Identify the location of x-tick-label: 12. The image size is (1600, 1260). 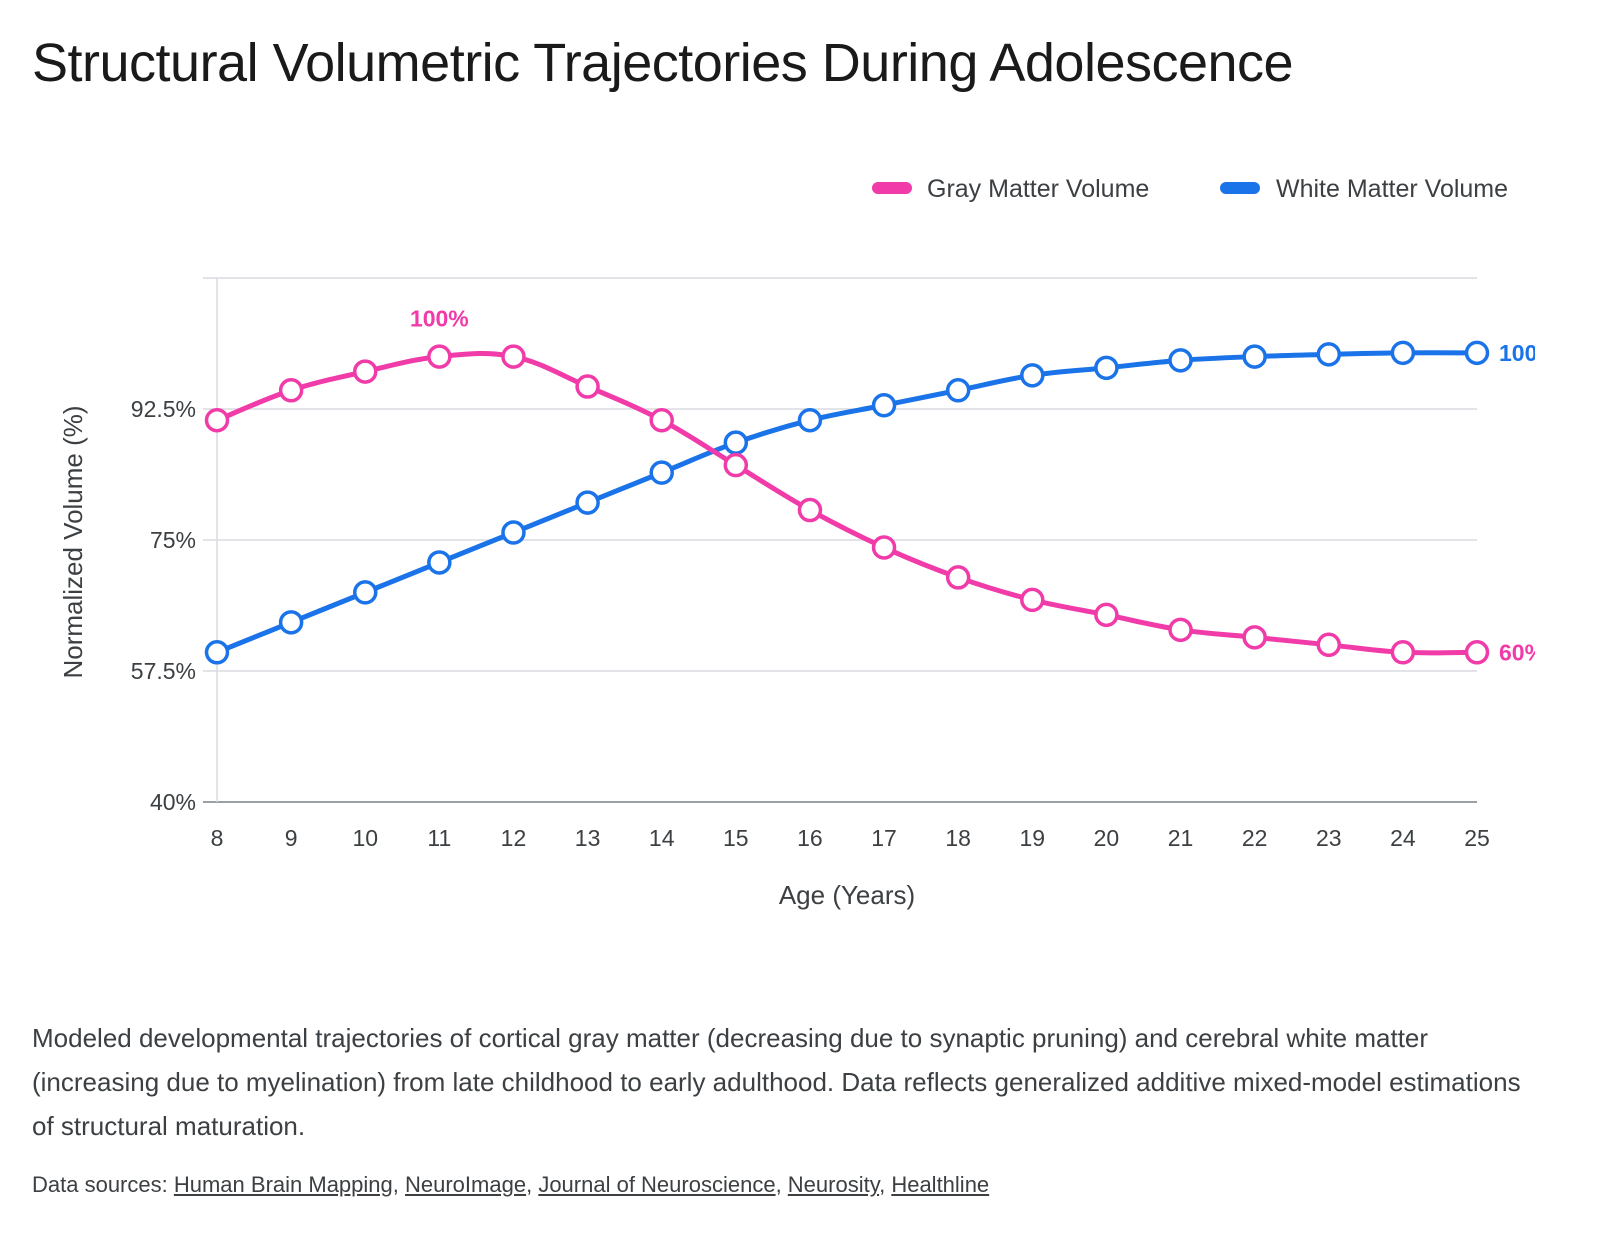
(514, 838).